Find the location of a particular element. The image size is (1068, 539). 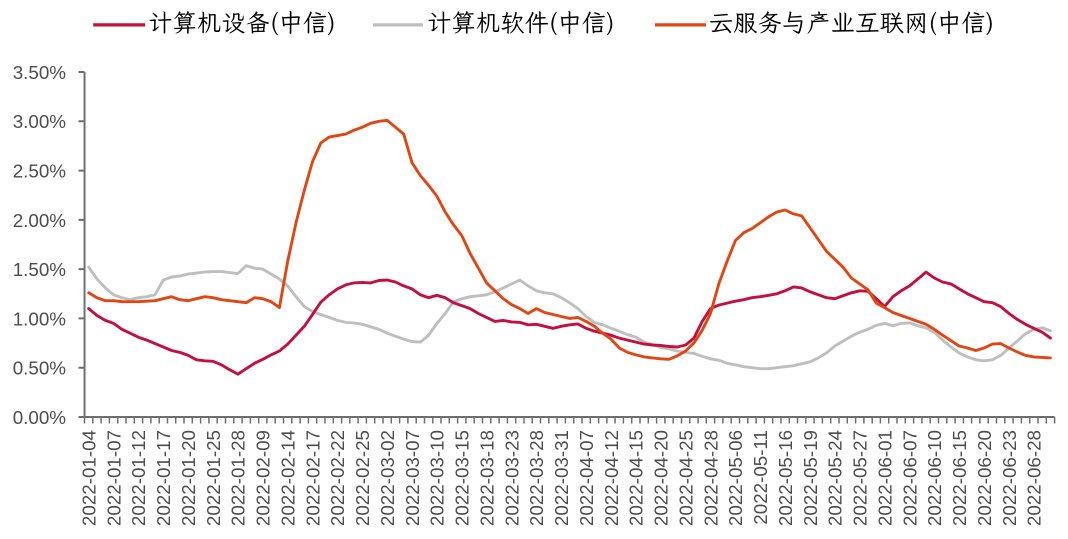

svg-text: 2022-02-09 is located at coordinates (263, 478).